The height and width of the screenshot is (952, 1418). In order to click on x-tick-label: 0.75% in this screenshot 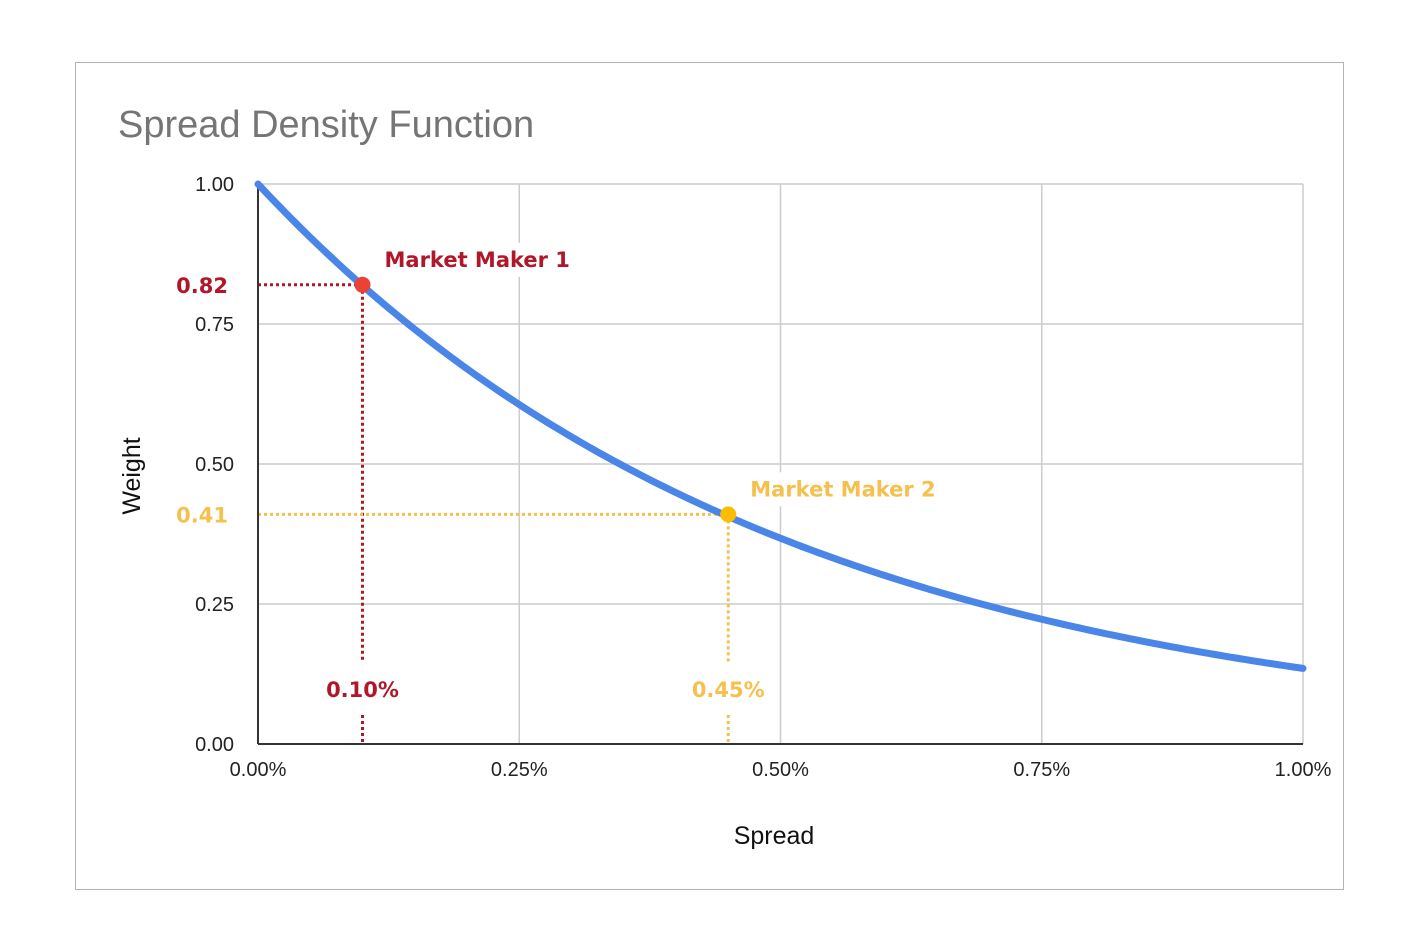, I will do `click(1041, 770)`.